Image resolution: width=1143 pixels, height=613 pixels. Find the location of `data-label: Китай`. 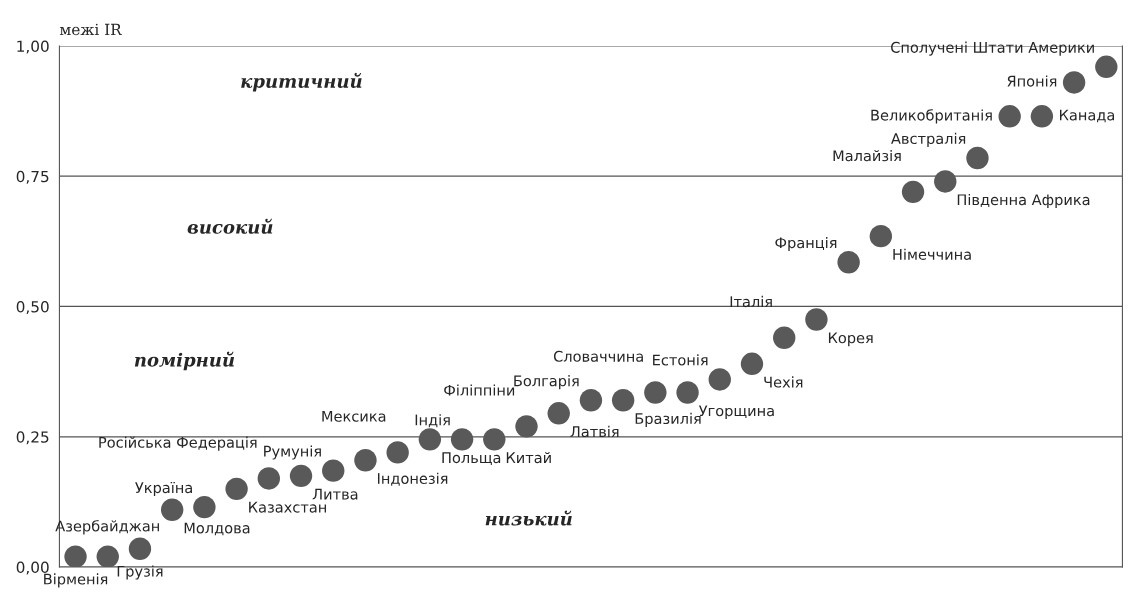

data-label: Китай is located at coordinates (528, 457).